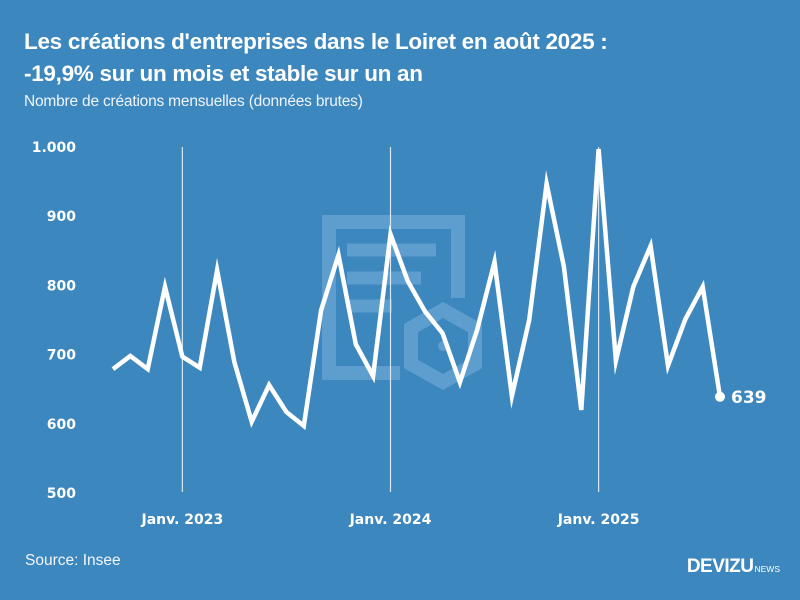  What do you see at coordinates (54, 148) in the screenshot?
I see `y-tick-label: 1.000` at bounding box center [54, 148].